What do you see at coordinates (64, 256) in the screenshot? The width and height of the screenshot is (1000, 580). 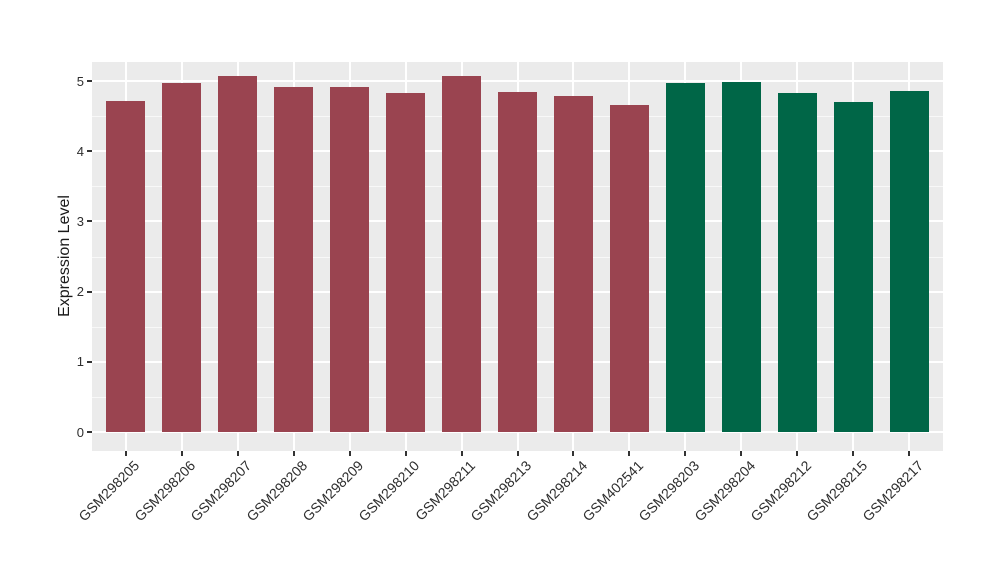 I see `y-axis-title: Expression Level` at bounding box center [64, 256].